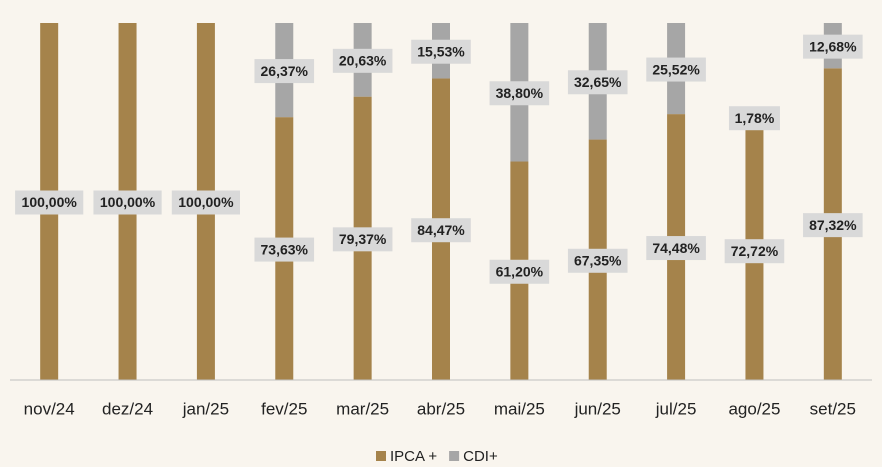  I want to click on data-label: 87,32%, so click(833, 225).